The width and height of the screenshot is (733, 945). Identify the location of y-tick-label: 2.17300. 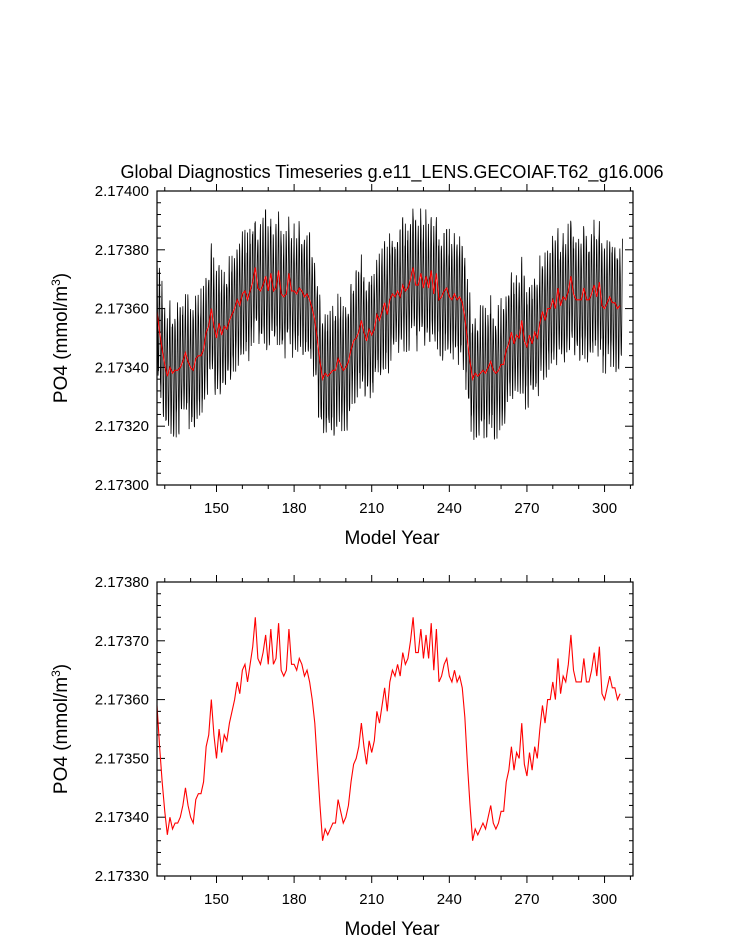
(122, 485).